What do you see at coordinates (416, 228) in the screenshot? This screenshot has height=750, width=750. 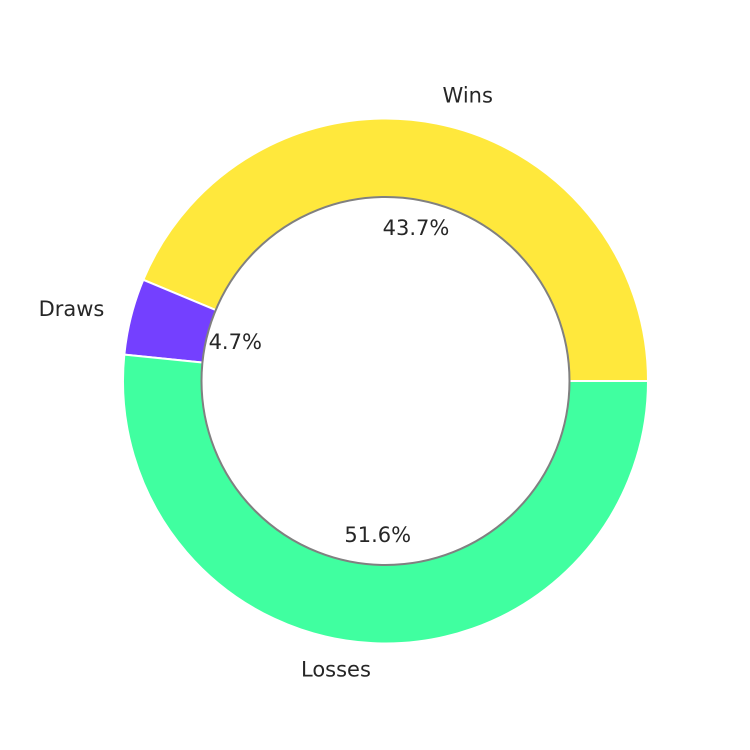 I see `pct-label-wins: 43.7%` at bounding box center [416, 228].